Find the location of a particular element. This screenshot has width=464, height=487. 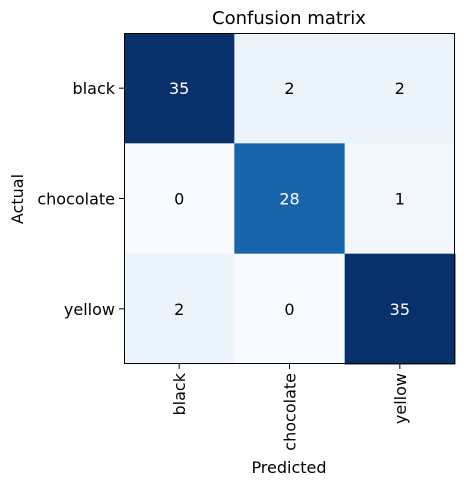

heatmap-cell-r0-c1 is located at coordinates (290, 88).